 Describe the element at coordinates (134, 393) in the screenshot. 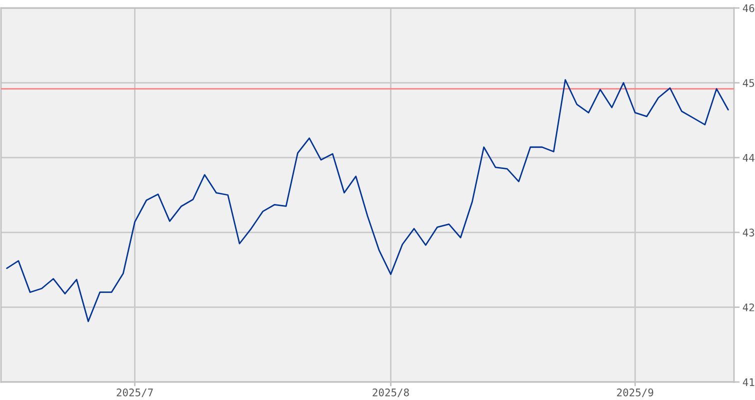

I see `x-tick-label: 2025/7` at that location.